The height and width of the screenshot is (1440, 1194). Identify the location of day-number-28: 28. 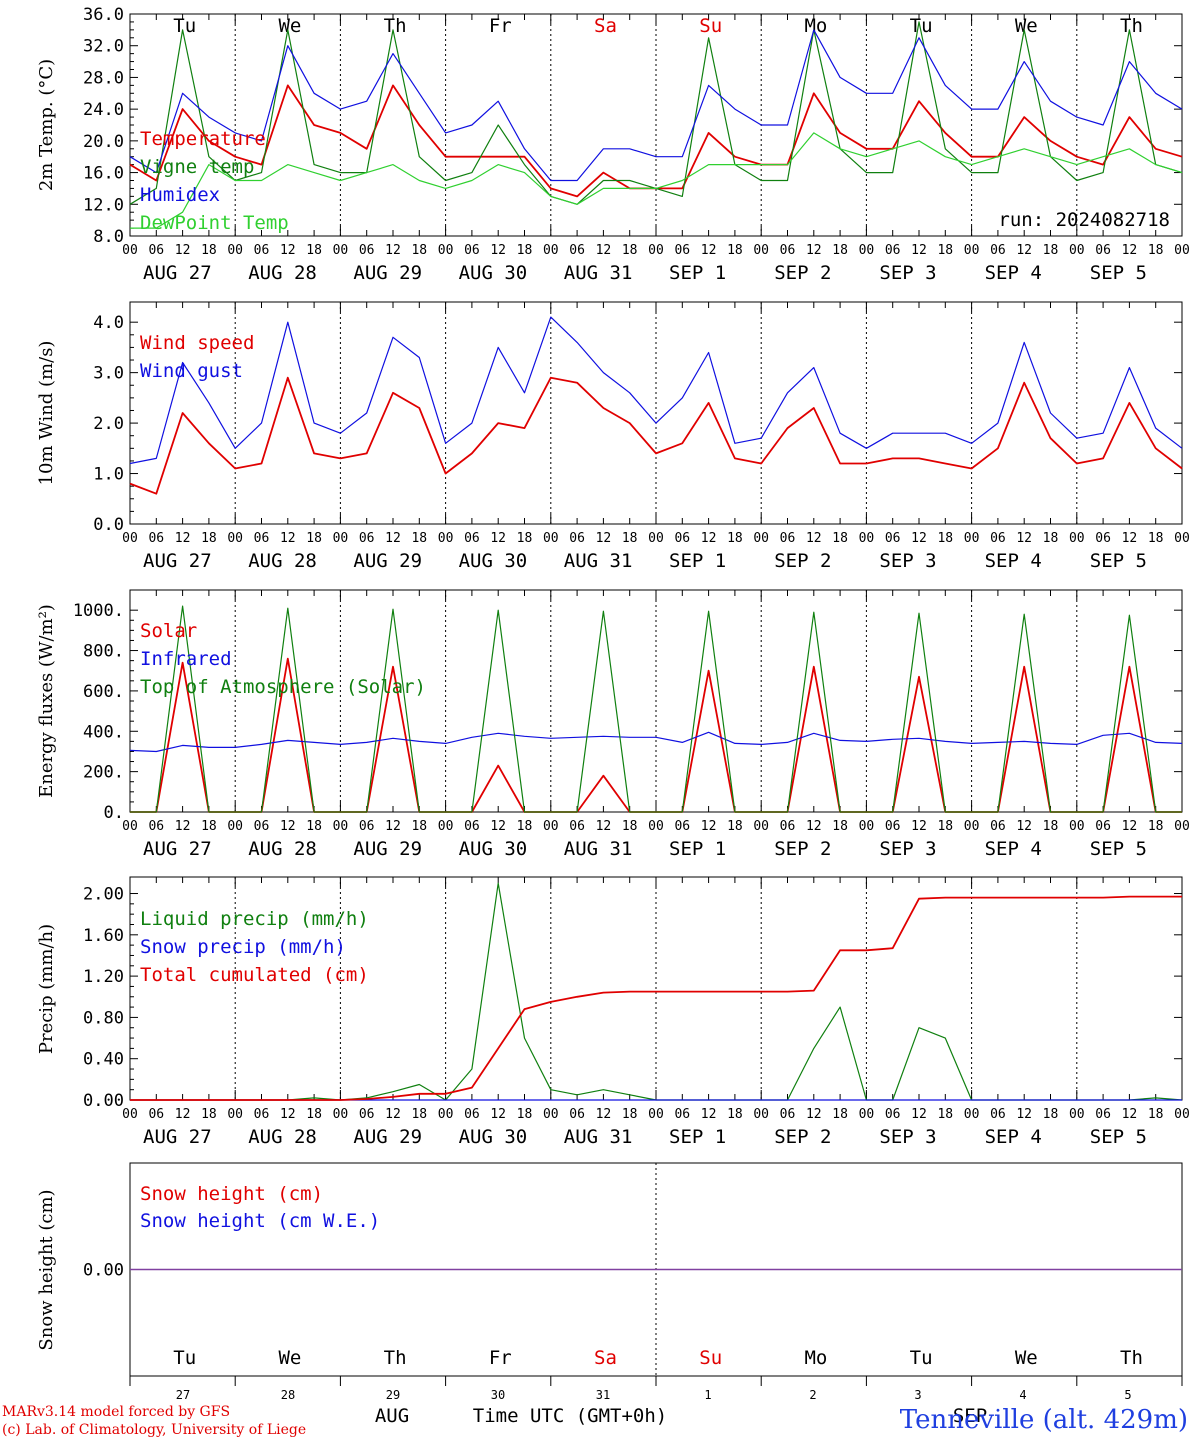
(288, 1395).